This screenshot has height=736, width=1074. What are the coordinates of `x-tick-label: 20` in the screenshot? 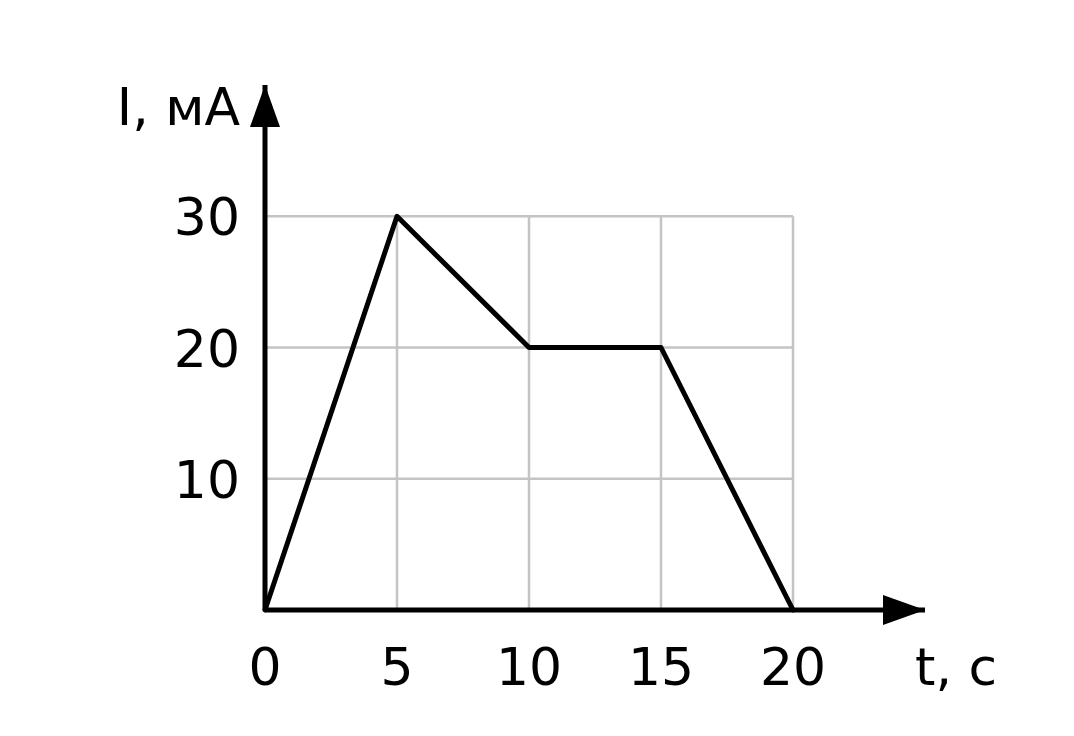 It's located at (793, 667).